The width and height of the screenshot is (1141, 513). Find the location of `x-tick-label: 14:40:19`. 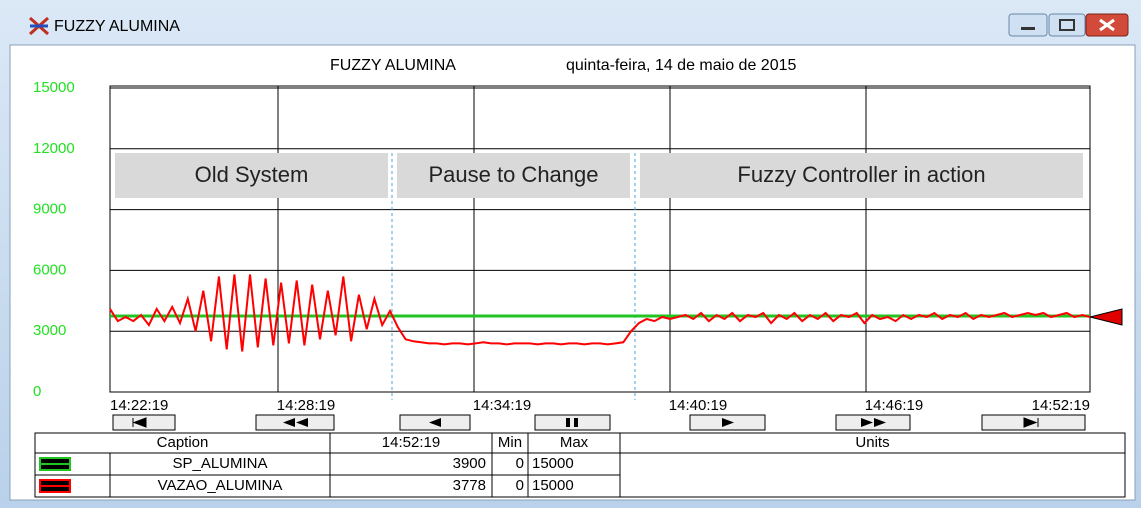

x-tick-label: 14:40:19 is located at coordinates (698, 405).